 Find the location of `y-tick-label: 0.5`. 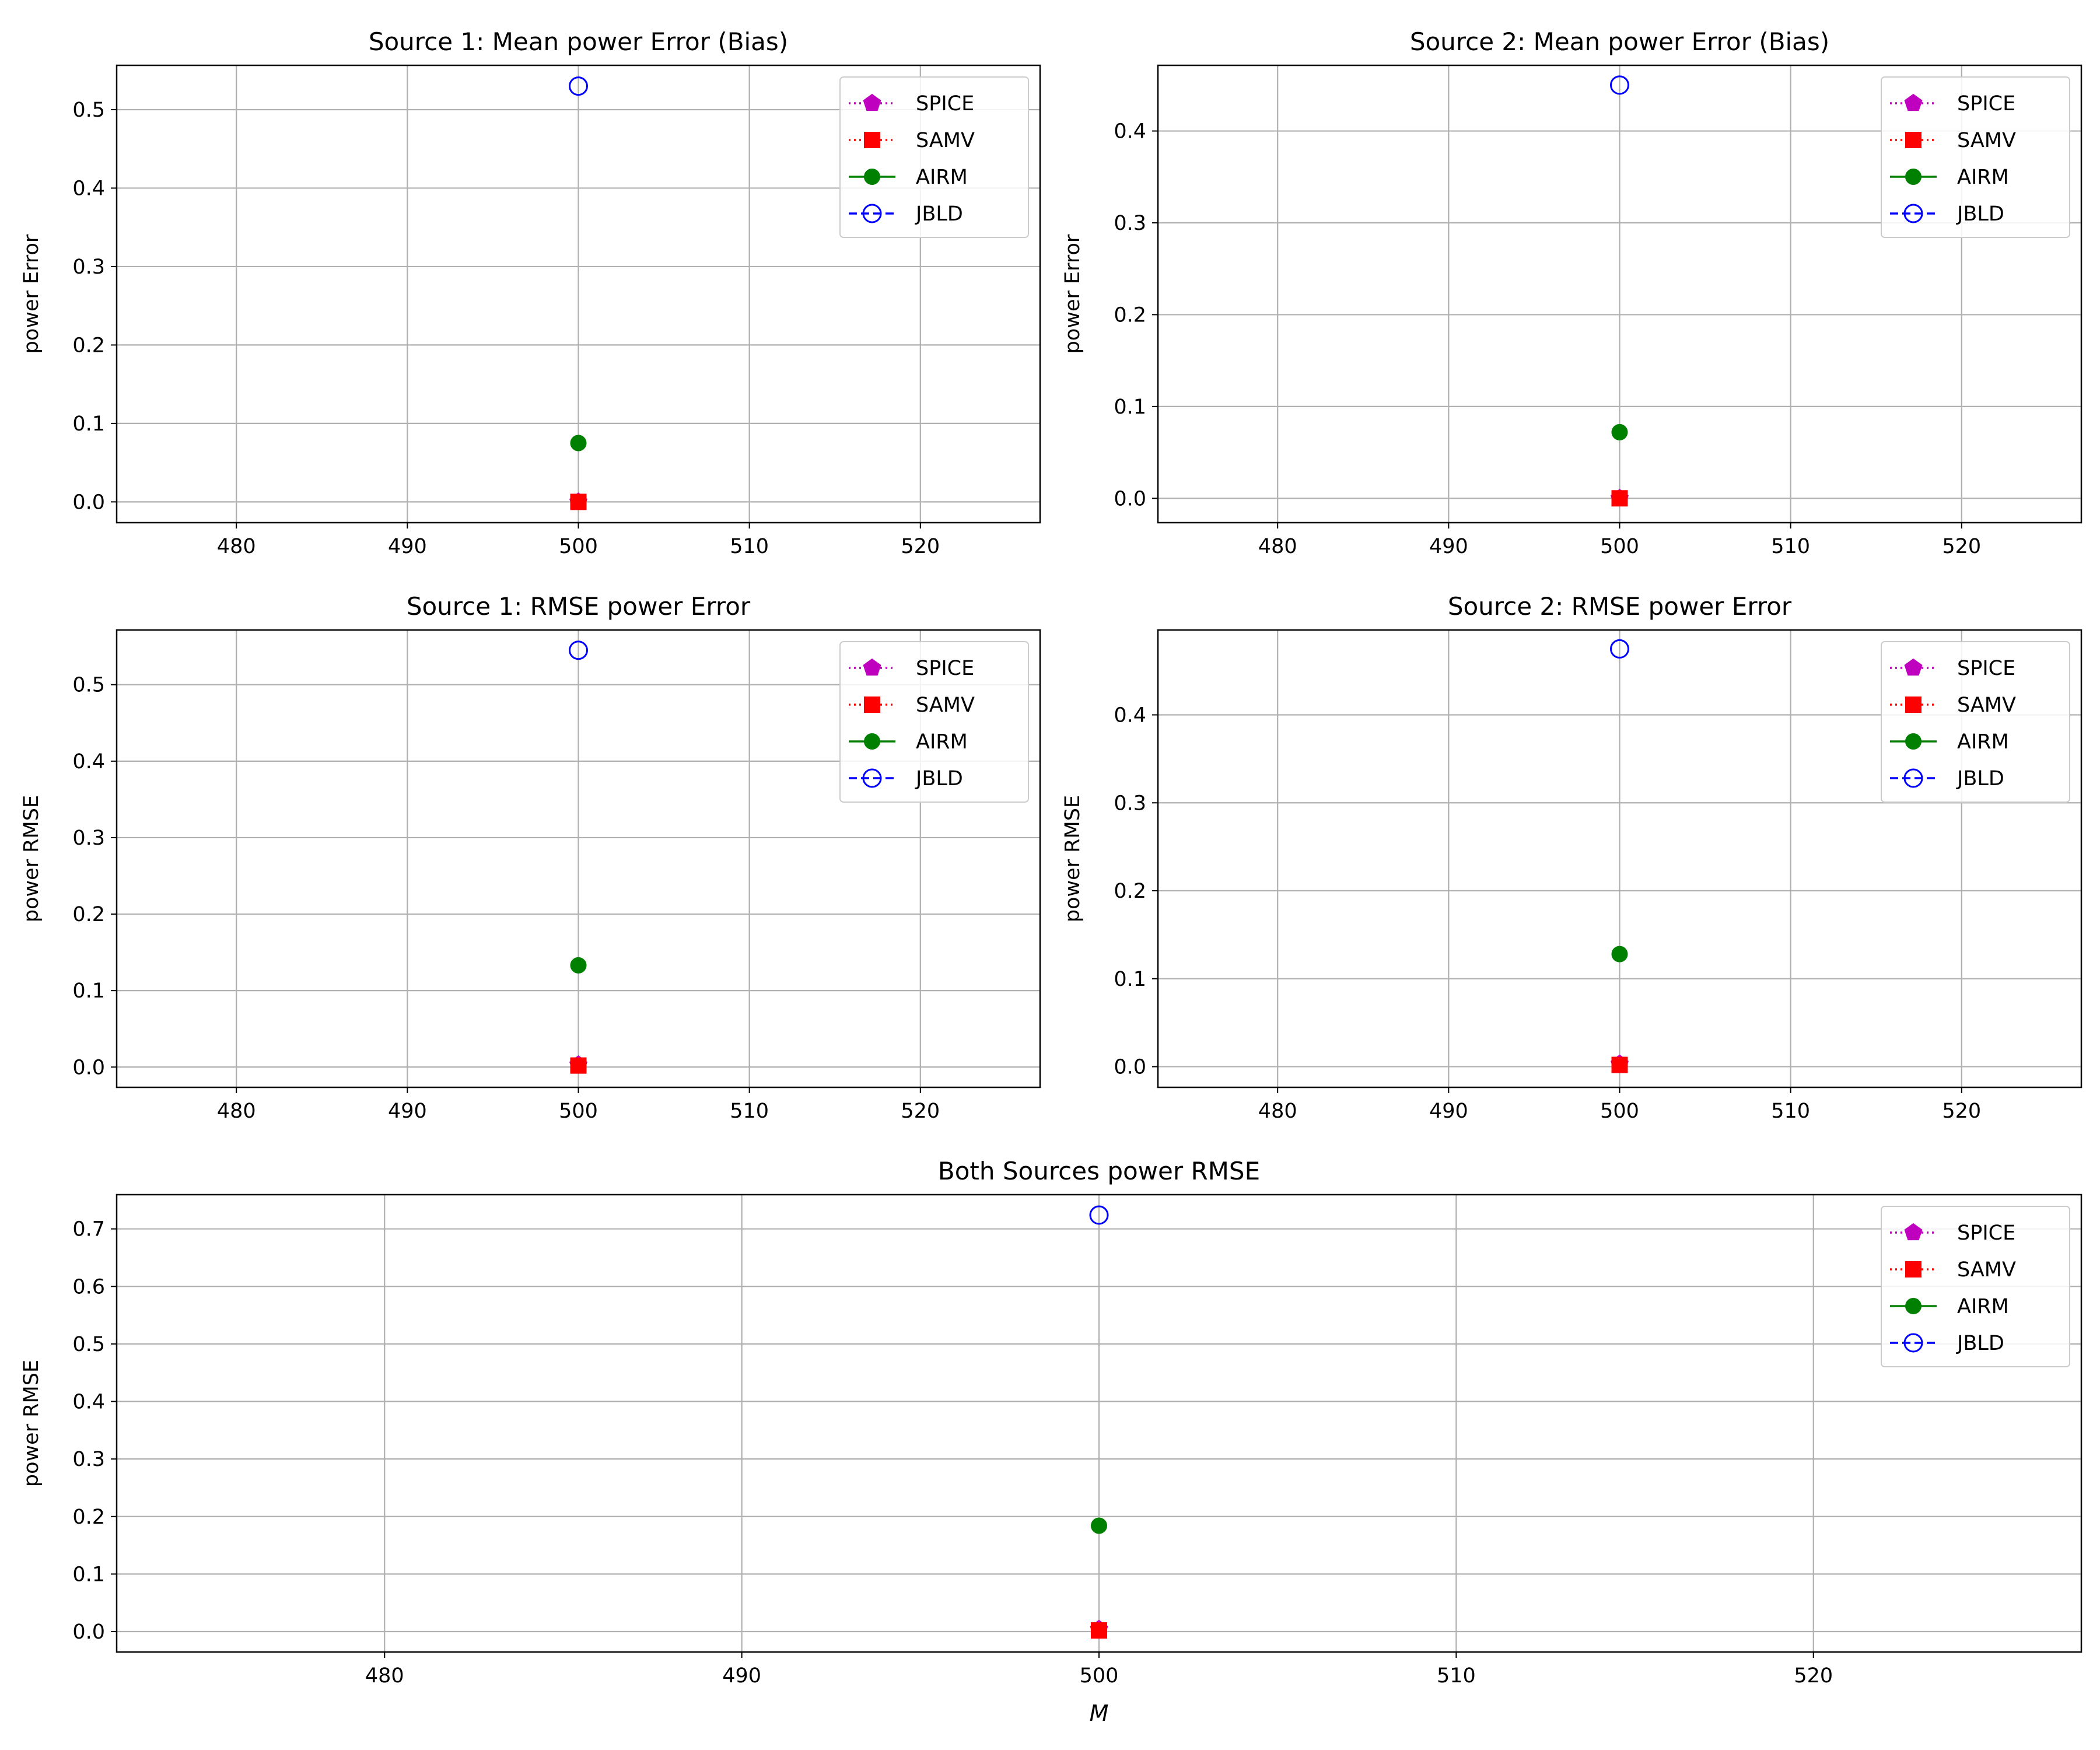

y-tick-label: 0.5 is located at coordinates (88, 685).